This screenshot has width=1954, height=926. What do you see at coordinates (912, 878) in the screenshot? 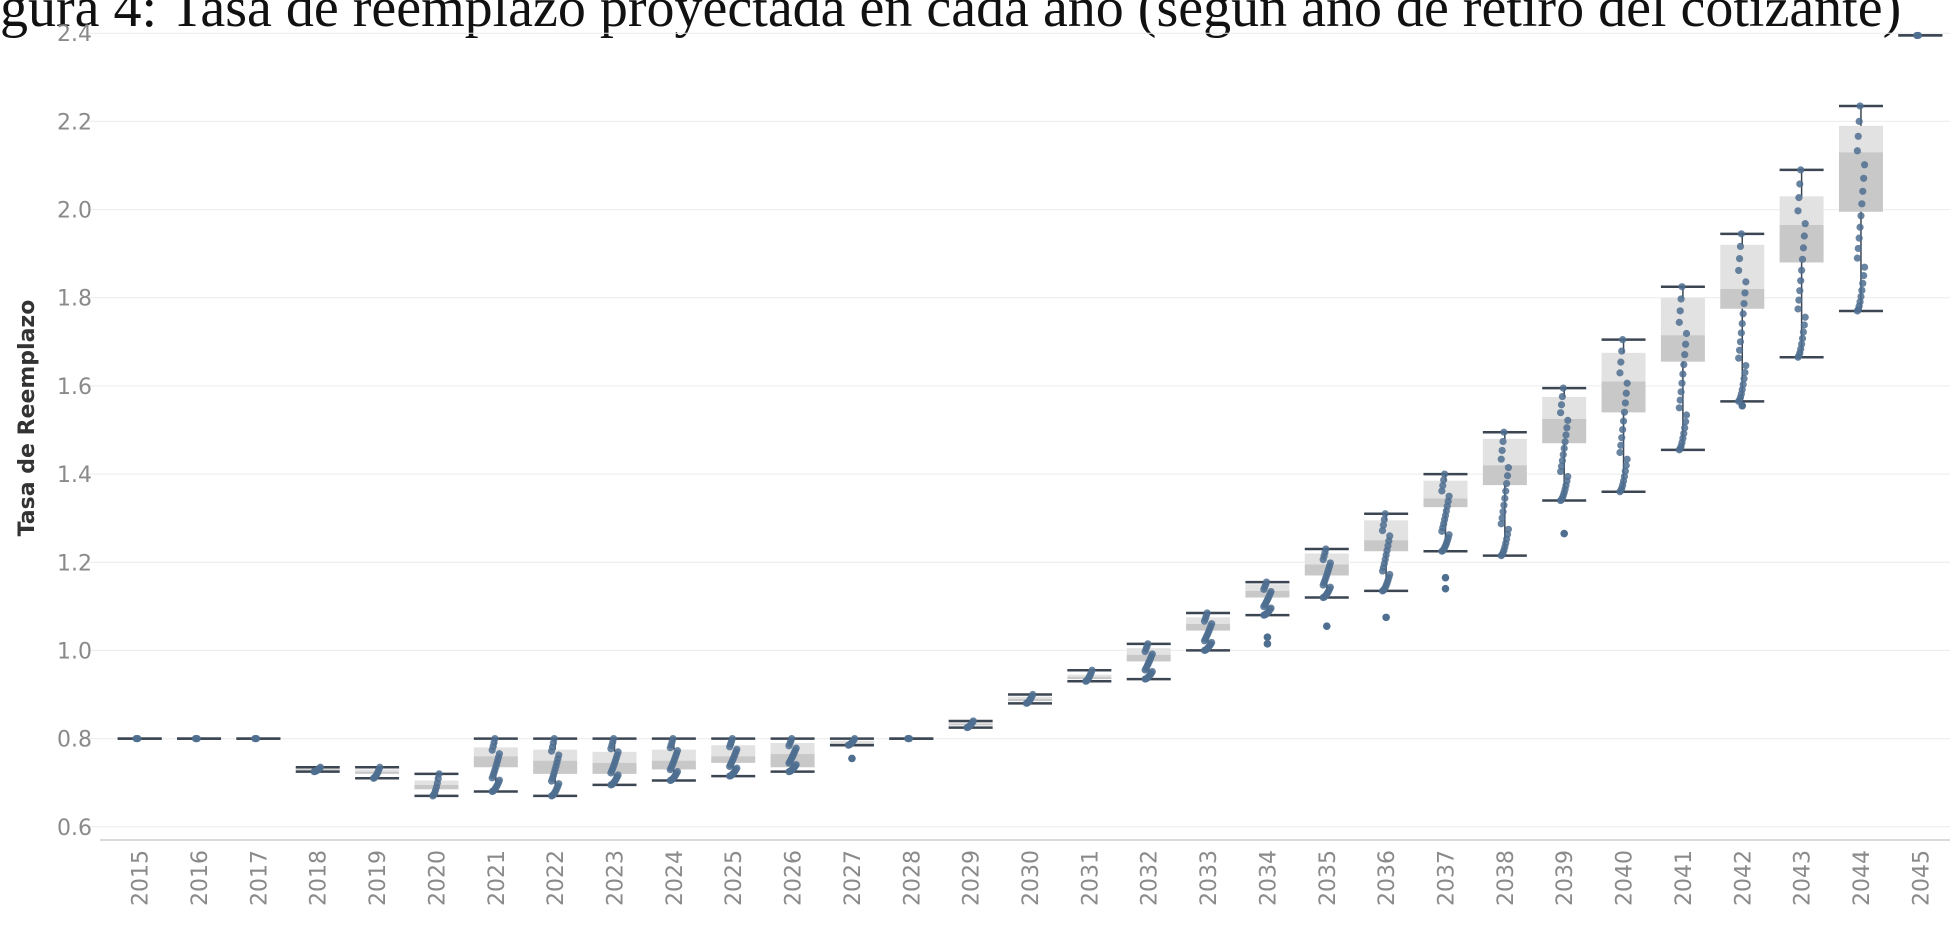
I see `x-tick-label: 2028` at bounding box center [912, 878].